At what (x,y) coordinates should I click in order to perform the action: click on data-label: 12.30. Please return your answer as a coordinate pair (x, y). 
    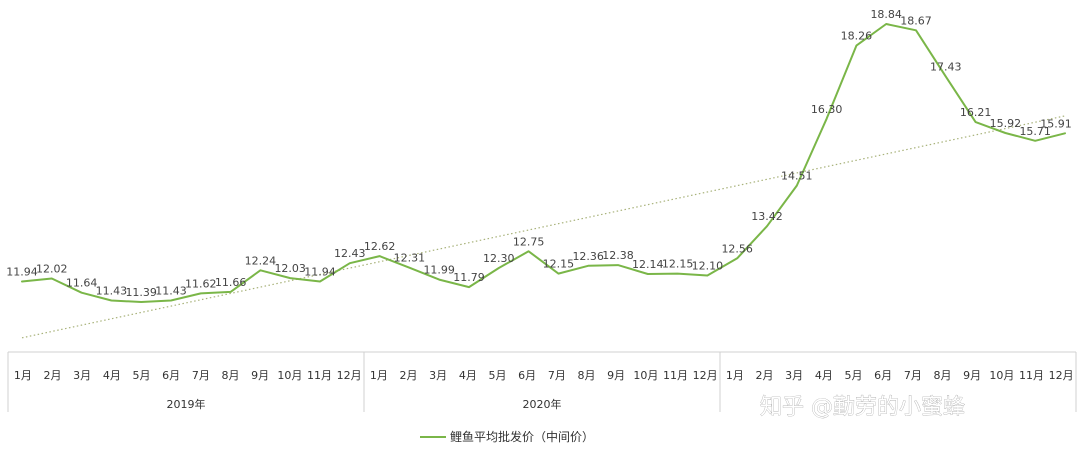
    Looking at the image, I should click on (499, 258).